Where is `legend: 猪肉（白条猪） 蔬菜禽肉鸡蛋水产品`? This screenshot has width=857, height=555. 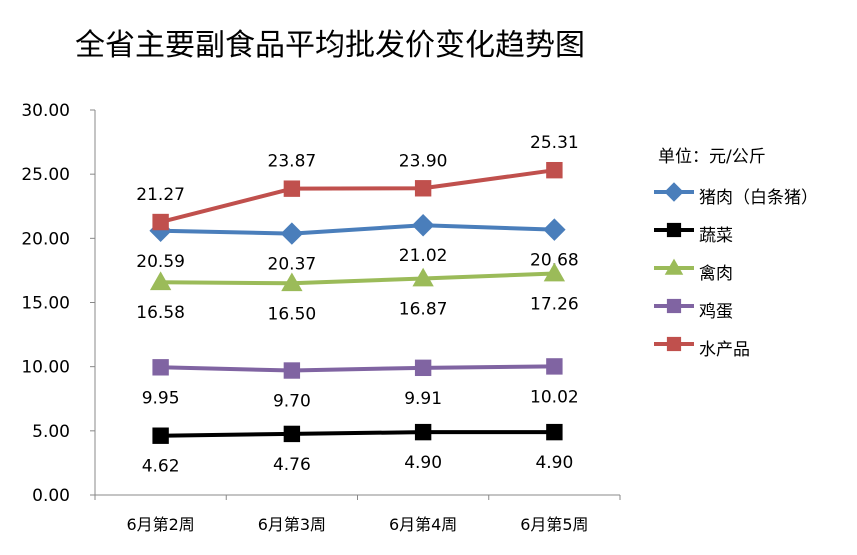
legend: 猪肉（白条猪） 蔬菜禽肉鸡蛋水产品 is located at coordinates (752, 273).